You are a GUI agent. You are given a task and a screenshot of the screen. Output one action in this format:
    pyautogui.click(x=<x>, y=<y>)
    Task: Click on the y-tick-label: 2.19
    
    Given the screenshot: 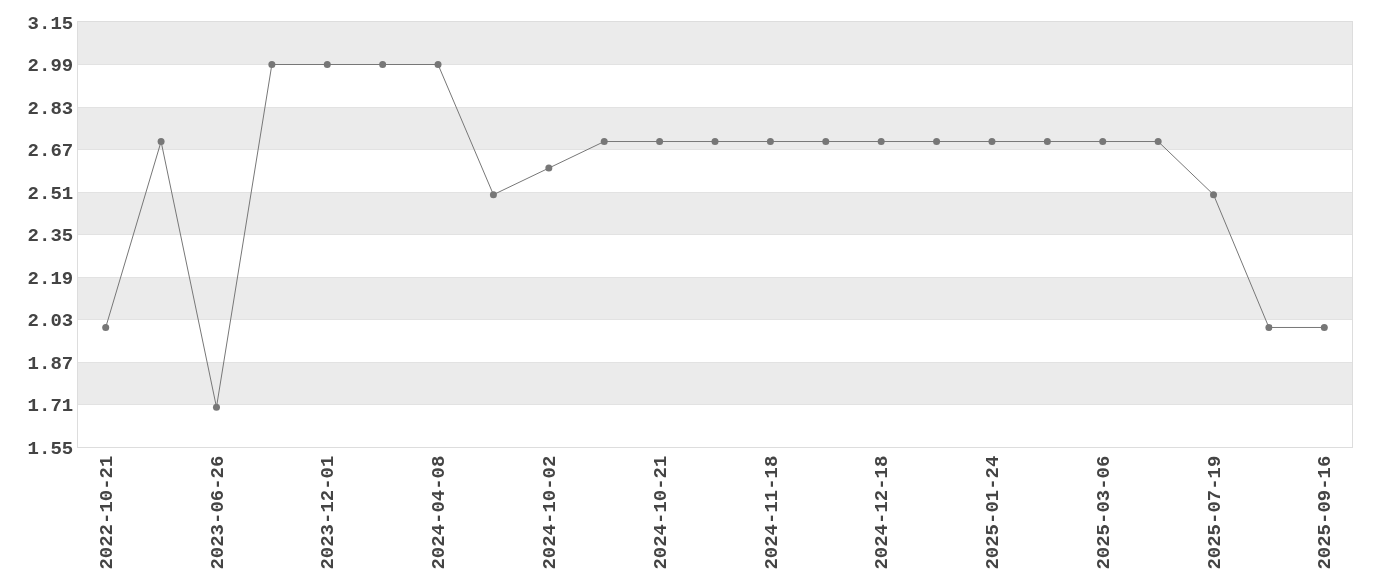 What is the action you would take?
    pyautogui.click(x=50, y=278)
    